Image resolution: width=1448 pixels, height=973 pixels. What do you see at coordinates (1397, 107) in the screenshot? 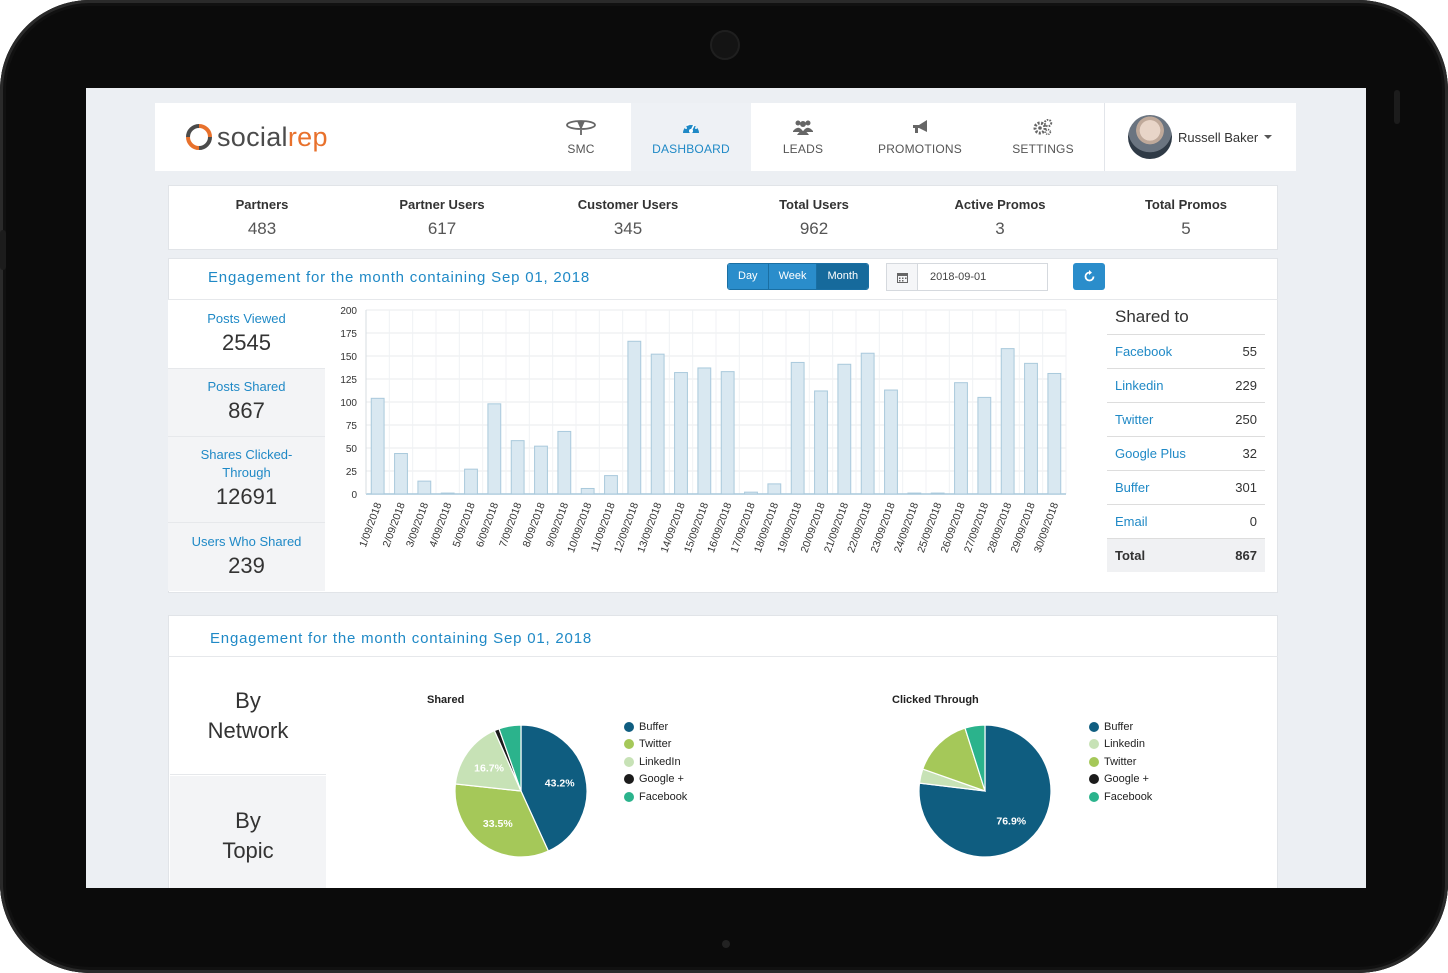
I see `side-button` at bounding box center [1397, 107].